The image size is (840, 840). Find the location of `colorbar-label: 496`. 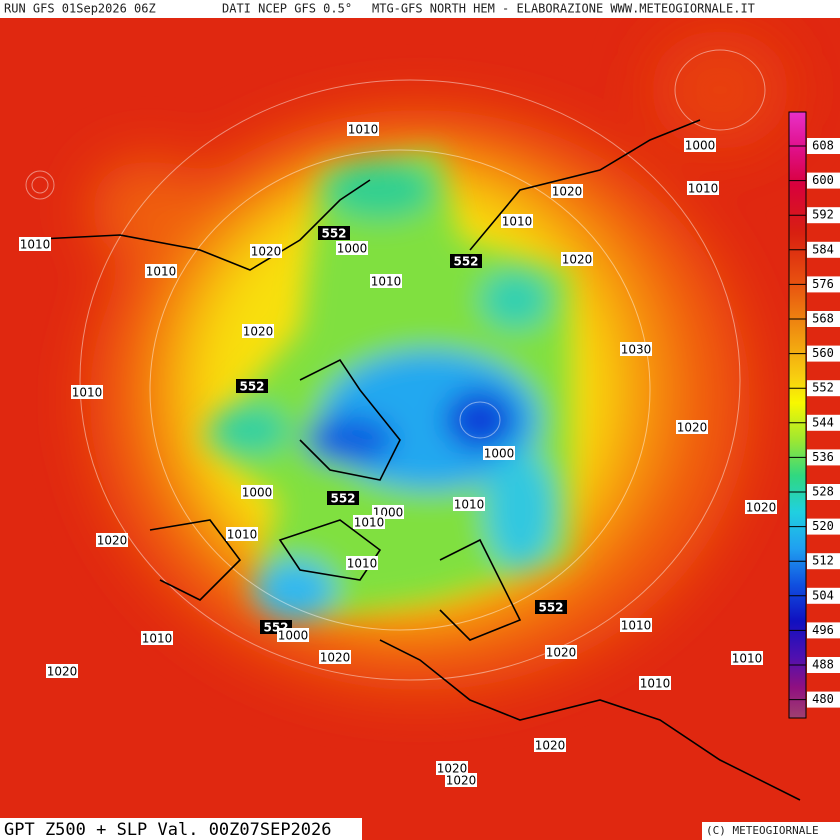

colorbar-label: 496 is located at coordinates (823, 630).